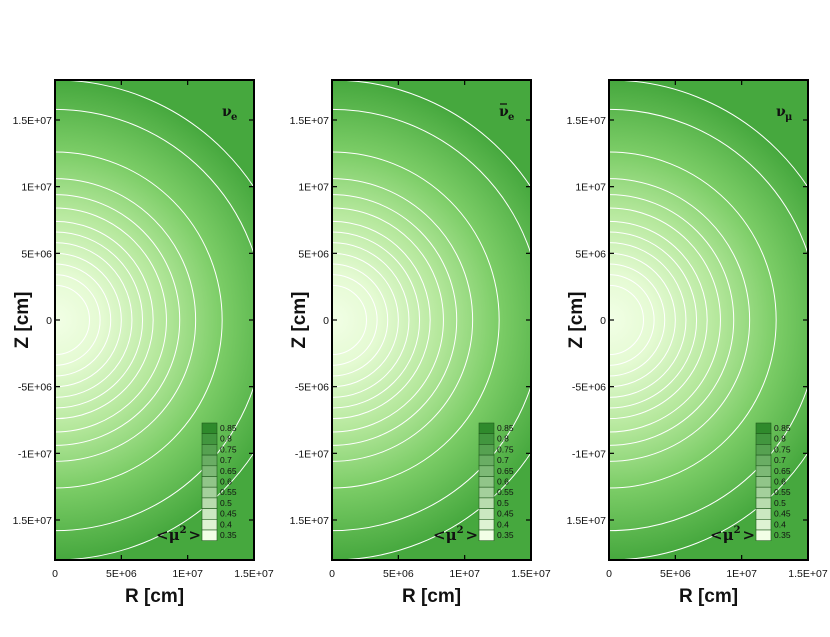 The height and width of the screenshot is (637, 830). I want to click on species-symbol: ν, so click(227, 112).